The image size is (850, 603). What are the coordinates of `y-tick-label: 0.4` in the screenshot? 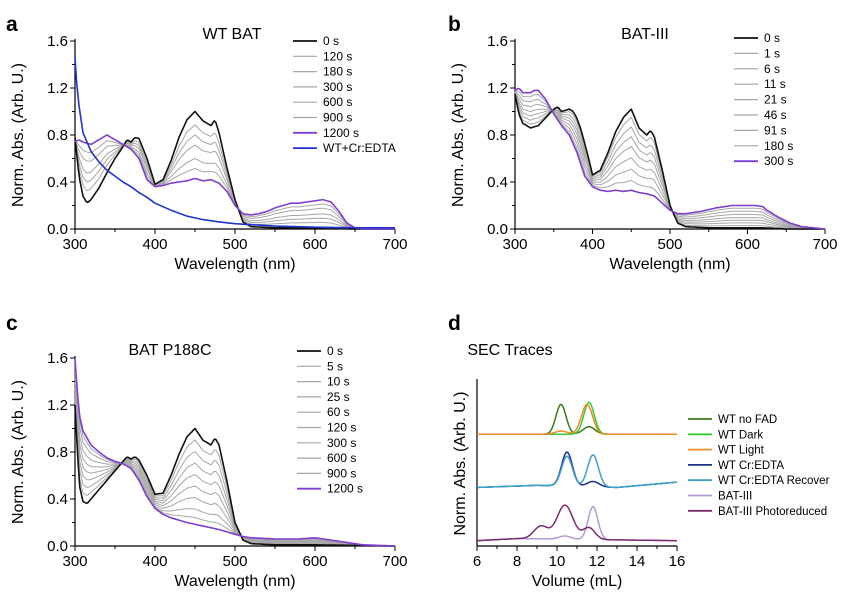 It's located at (57, 182).